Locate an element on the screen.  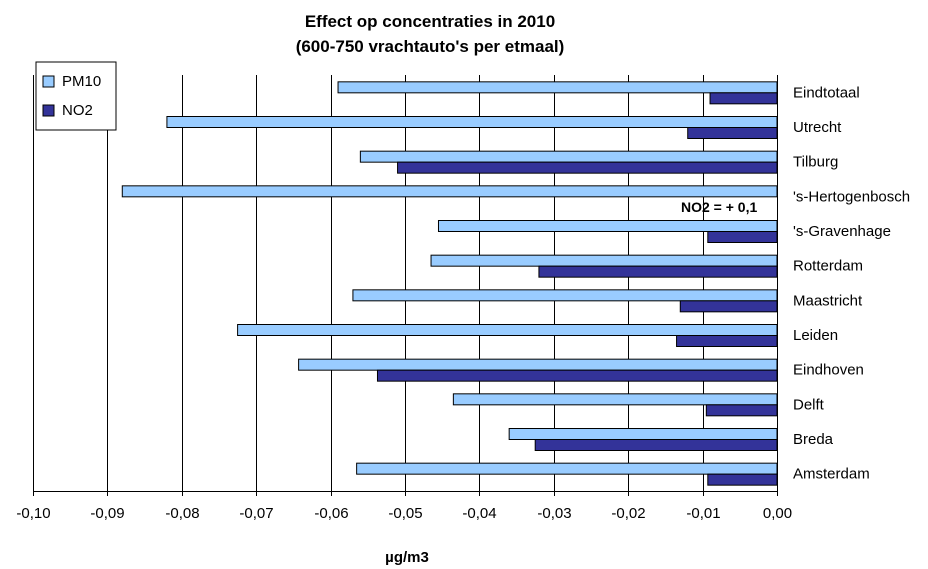
category-label: Maastricht is located at coordinates (828, 300).